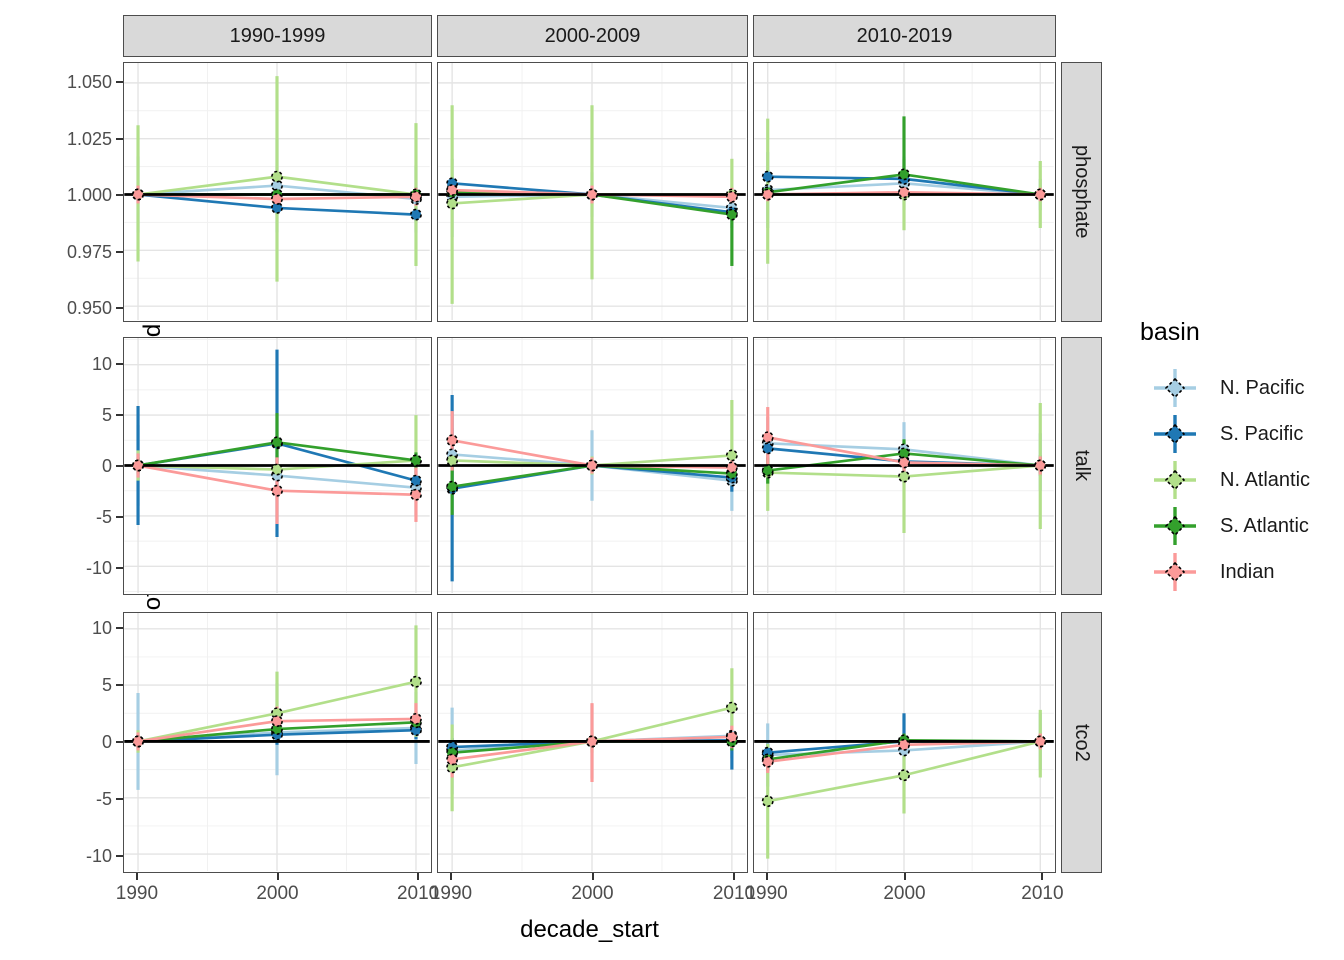 The width and height of the screenshot is (1344, 960). I want to click on panel-tco2-2010-2019, so click(904, 742).